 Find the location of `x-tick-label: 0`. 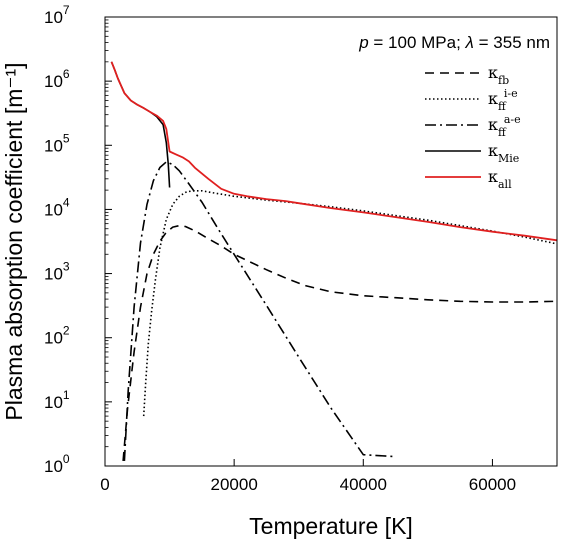

x-tick-label: 0 is located at coordinates (104, 484).